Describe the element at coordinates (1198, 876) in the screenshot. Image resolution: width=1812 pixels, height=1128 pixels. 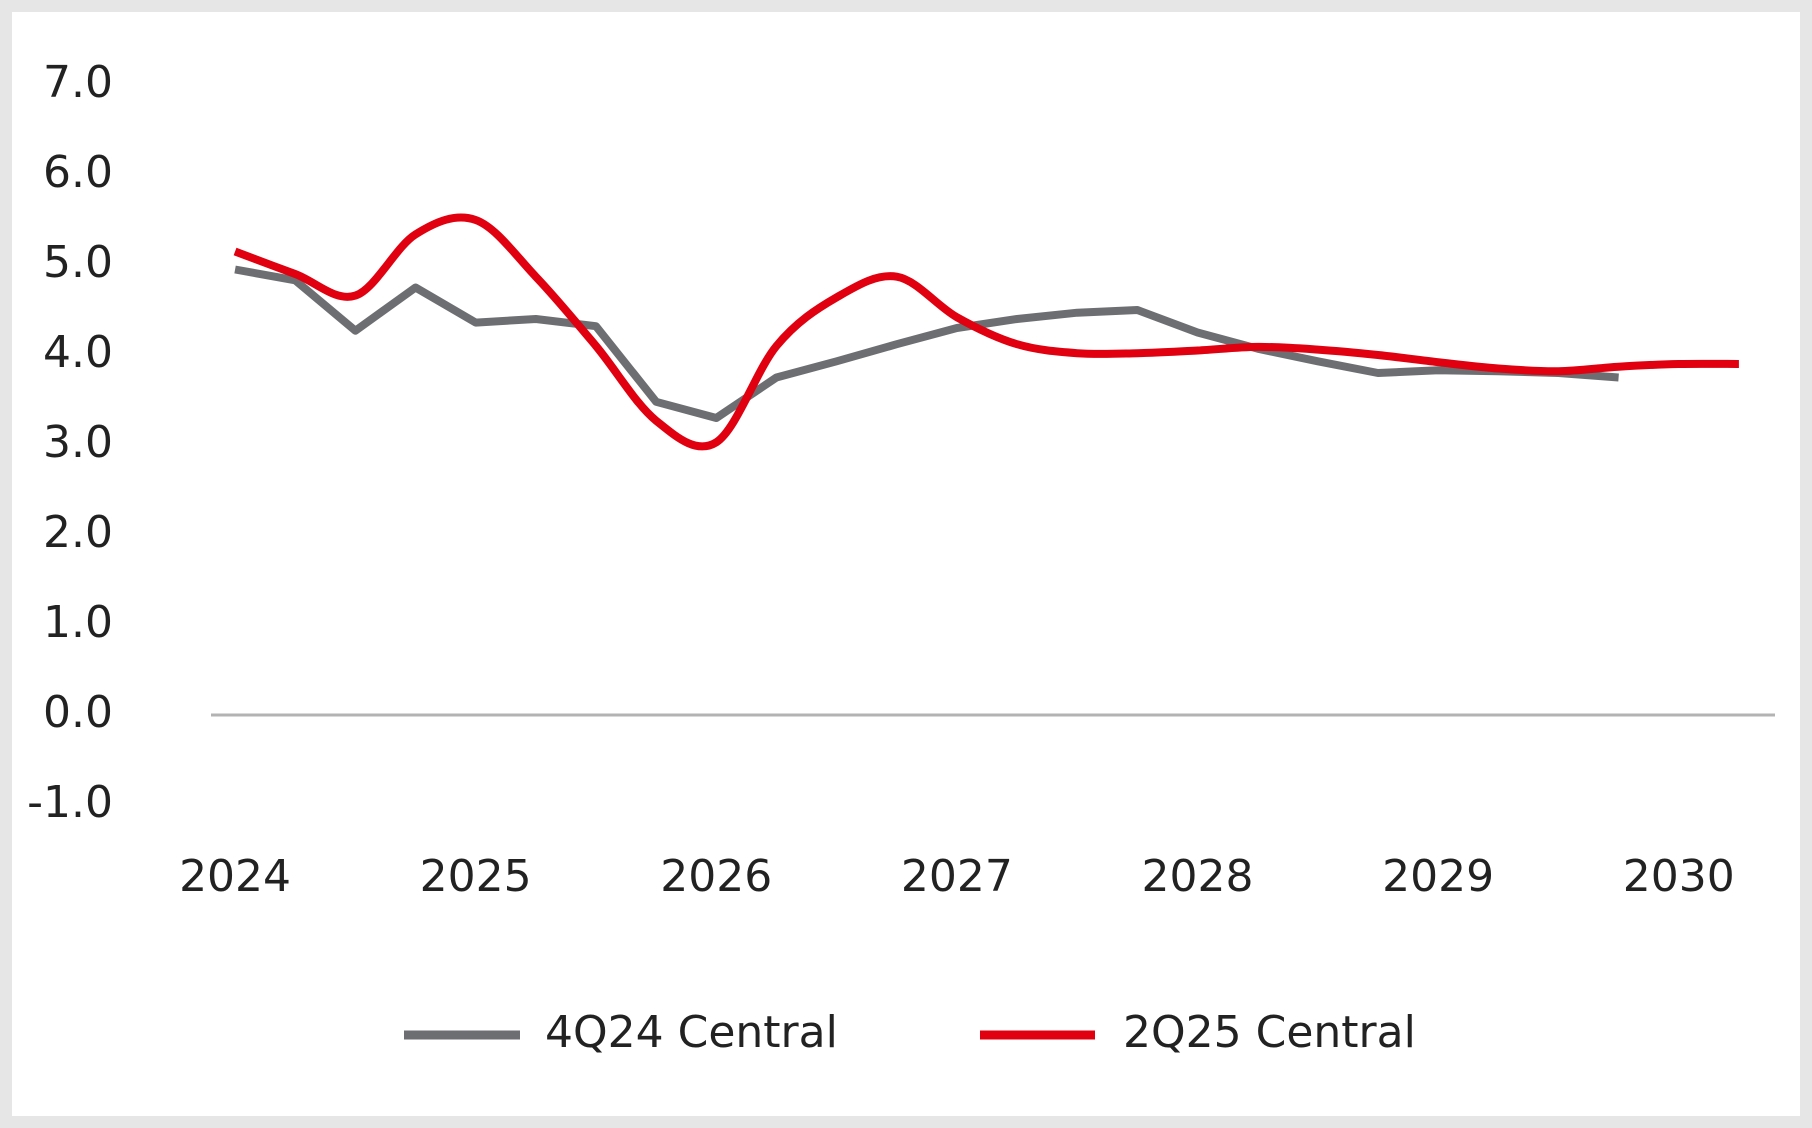
I see `x-tick-label: 2028` at that location.